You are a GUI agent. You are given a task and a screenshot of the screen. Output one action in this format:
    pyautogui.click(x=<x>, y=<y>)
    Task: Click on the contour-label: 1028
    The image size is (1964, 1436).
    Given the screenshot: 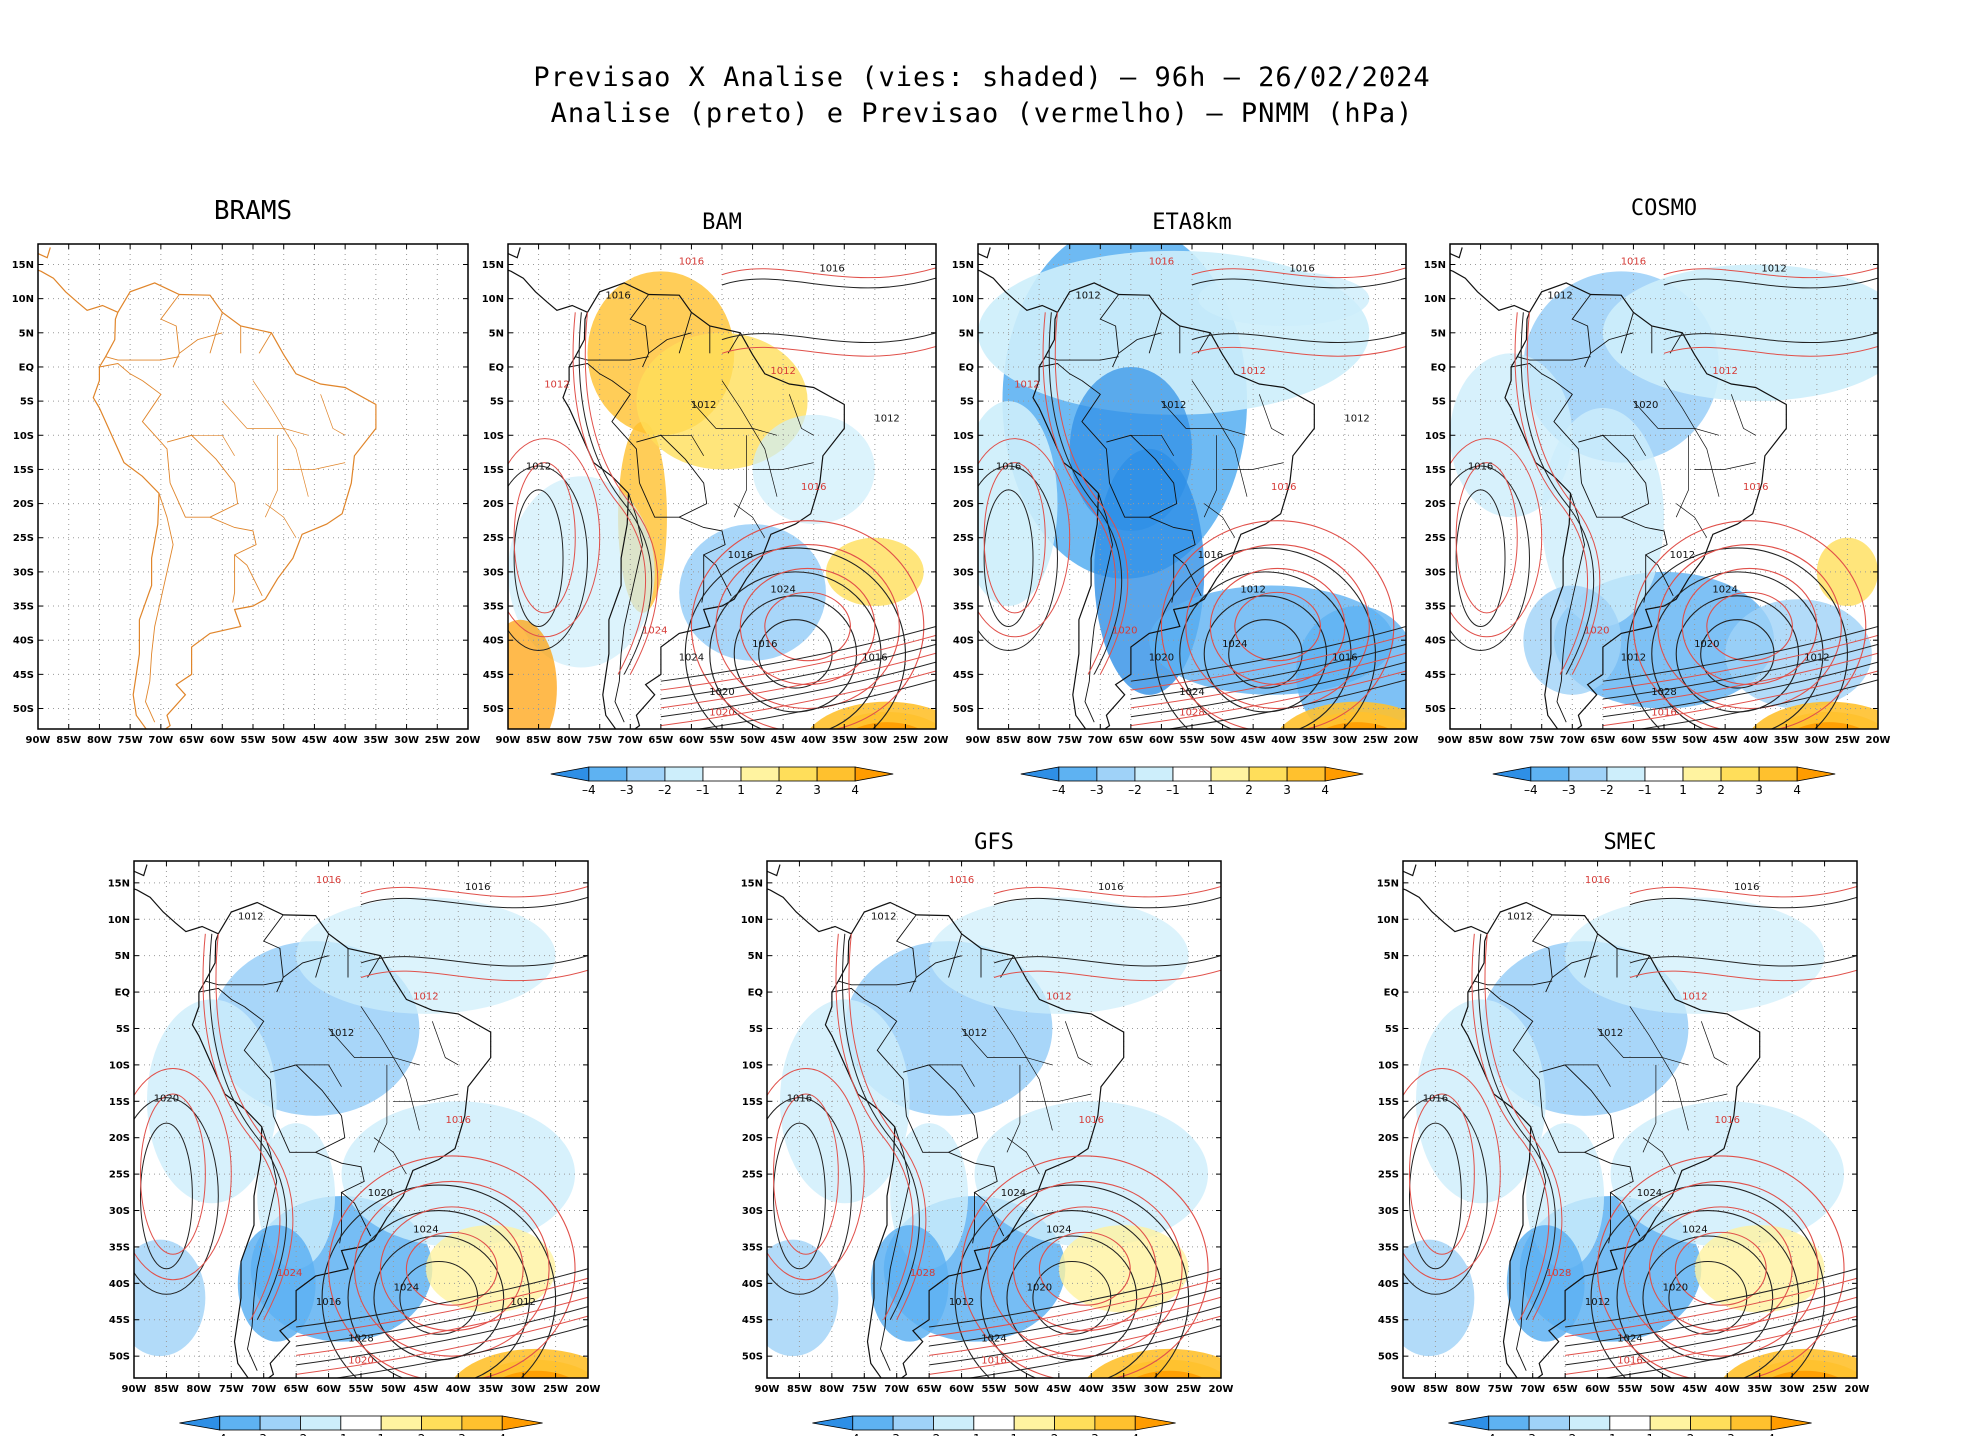 What is the action you would take?
    pyautogui.click(x=1191, y=712)
    